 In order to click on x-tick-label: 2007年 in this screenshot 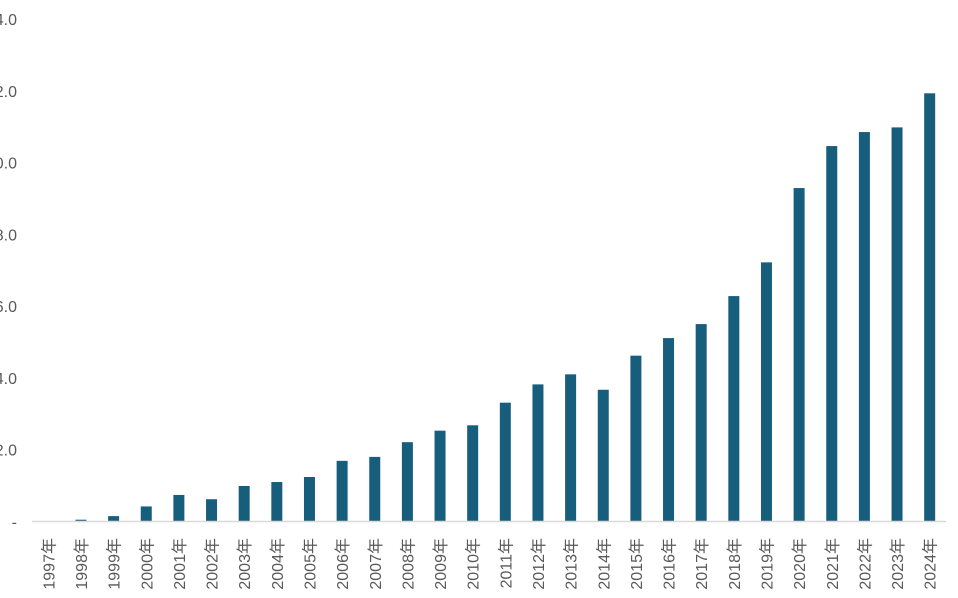, I will do `click(376, 564)`.